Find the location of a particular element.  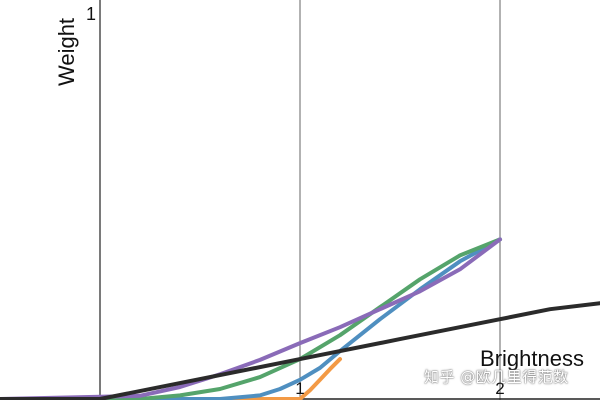

x-tick-label-1: 1 is located at coordinates (299, 388).